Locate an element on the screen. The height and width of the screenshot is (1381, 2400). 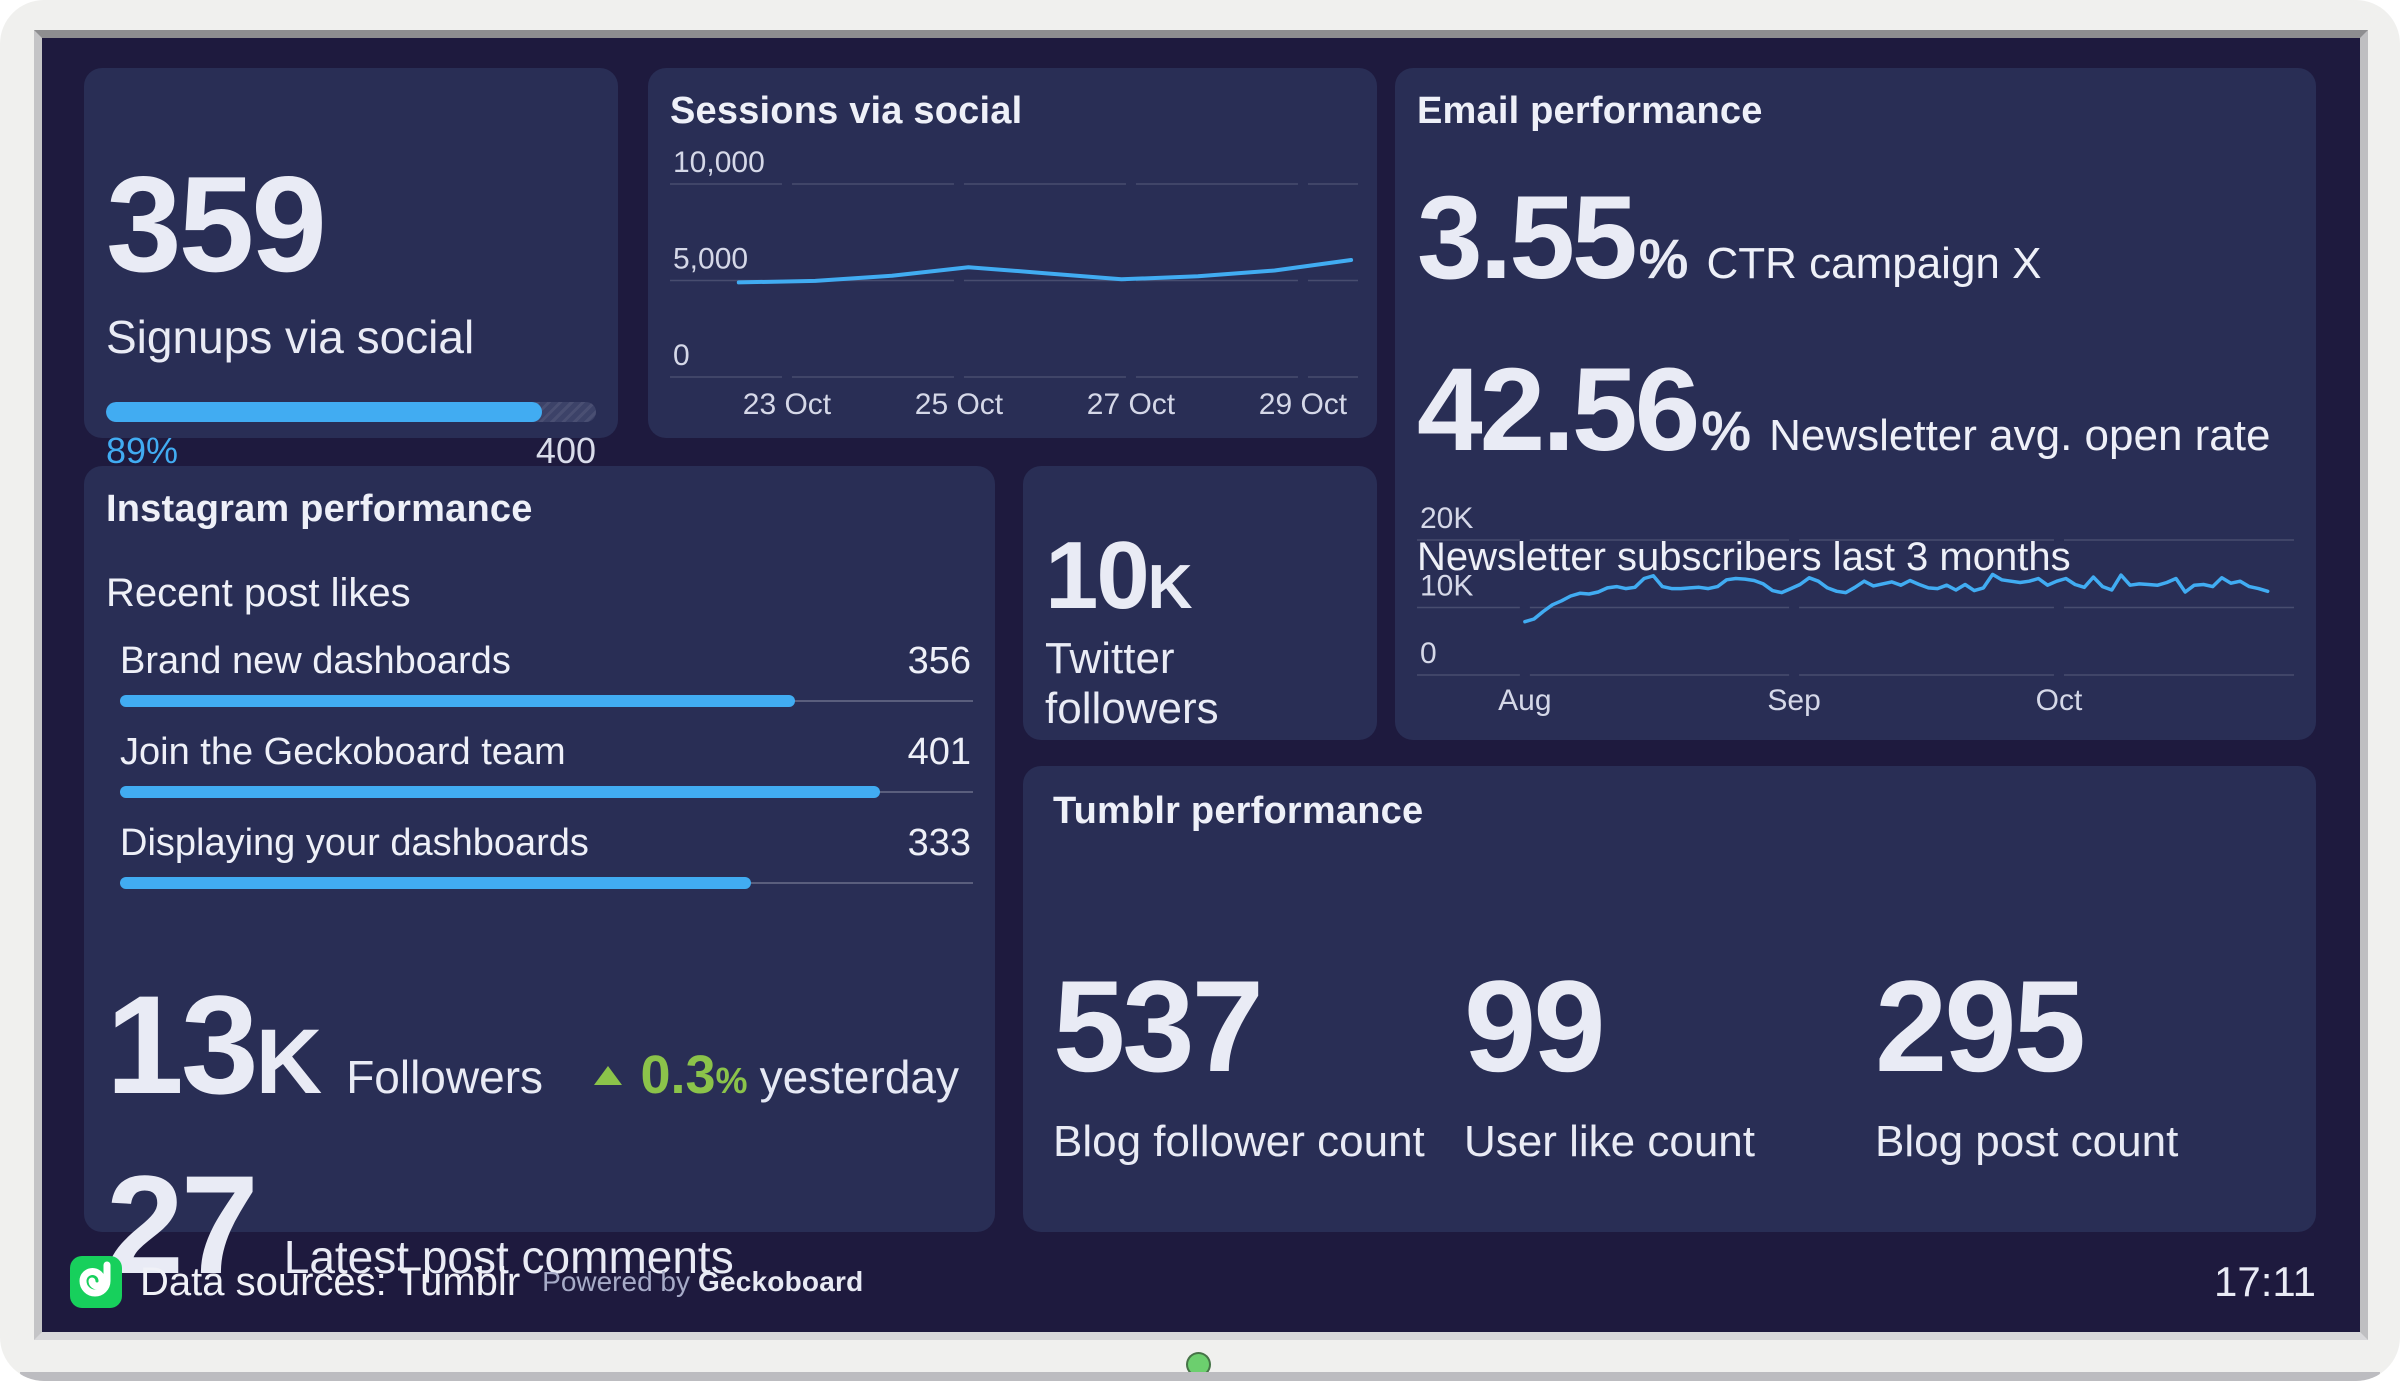
geckoboard-brand-label: Geckoboard is located at coordinates (781, 1281).